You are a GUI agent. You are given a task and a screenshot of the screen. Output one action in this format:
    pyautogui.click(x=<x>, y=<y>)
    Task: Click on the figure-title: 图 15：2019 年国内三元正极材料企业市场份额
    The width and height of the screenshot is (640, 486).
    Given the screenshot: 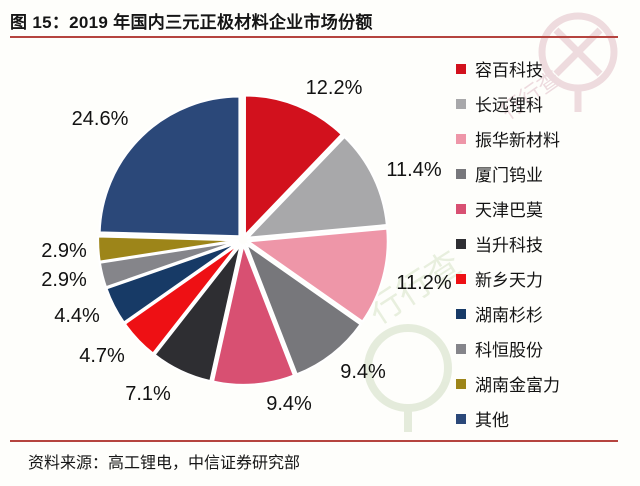 What is the action you would take?
    pyautogui.click(x=191, y=22)
    